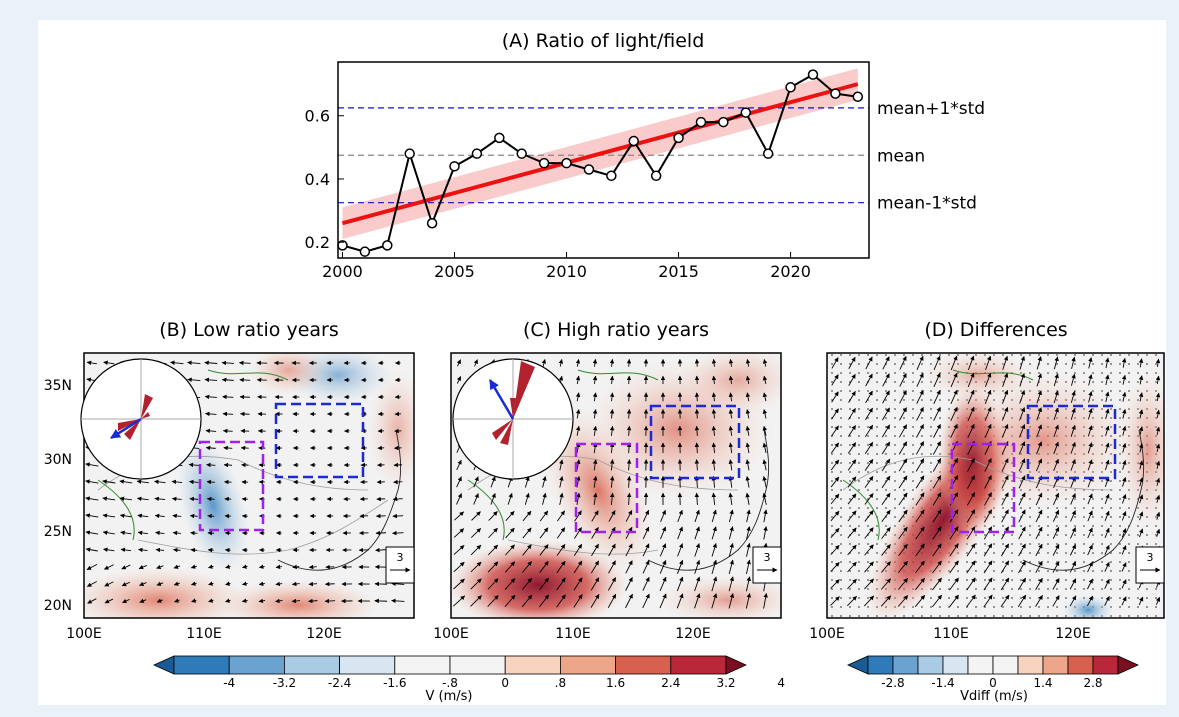  Describe the element at coordinates (901, 156) in the screenshot. I see `ref-line-label: mean` at that location.